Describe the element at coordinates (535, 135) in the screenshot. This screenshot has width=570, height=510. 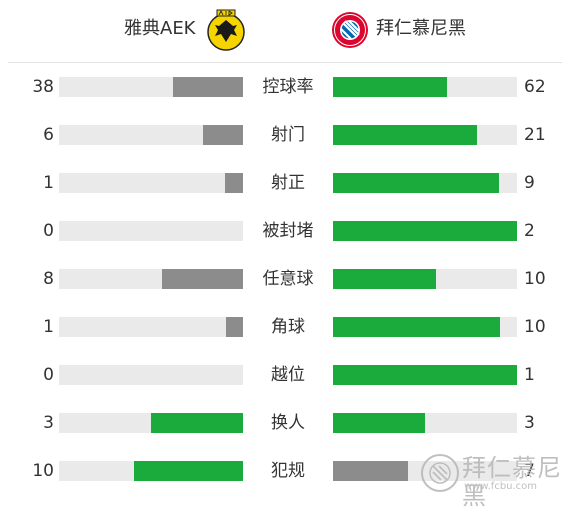
I see `away-stat-value: 21` at that location.